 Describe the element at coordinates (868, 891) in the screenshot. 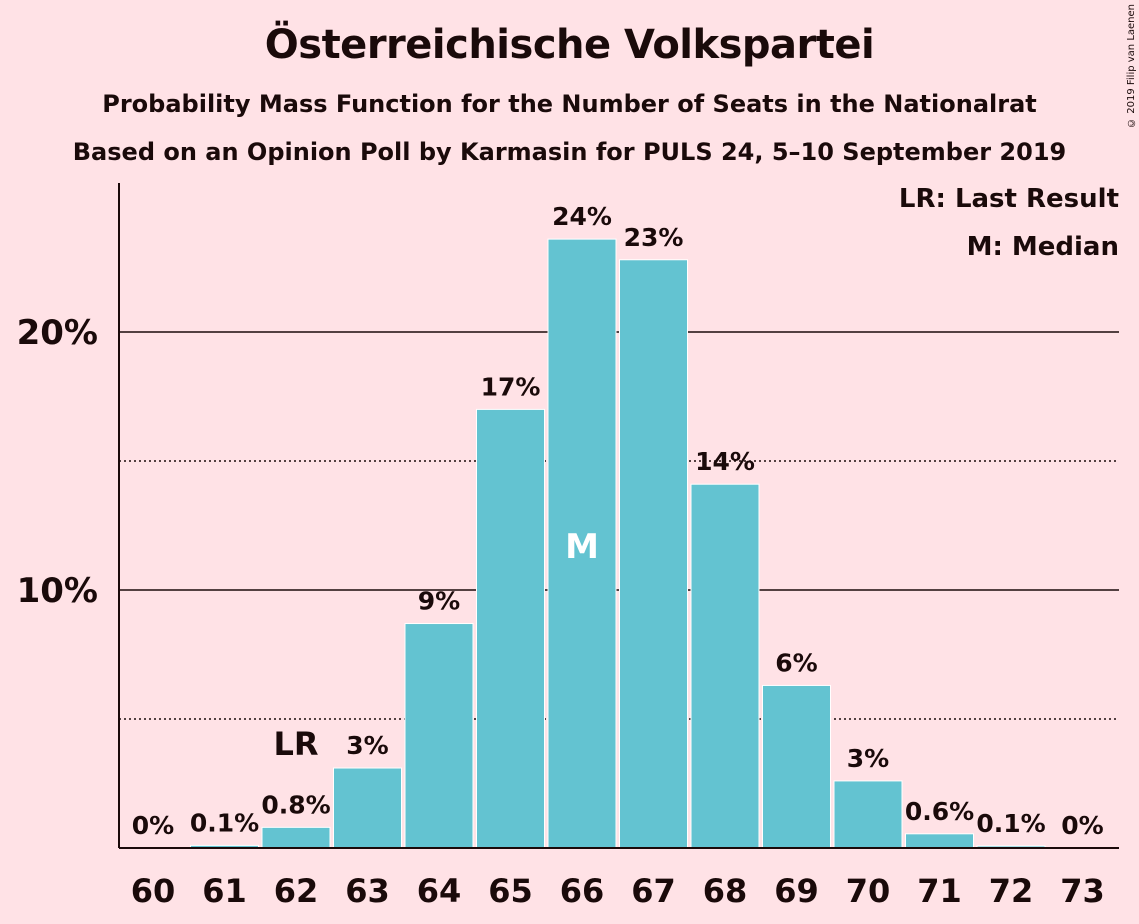

I see `x-tick-label: 70` at that location.